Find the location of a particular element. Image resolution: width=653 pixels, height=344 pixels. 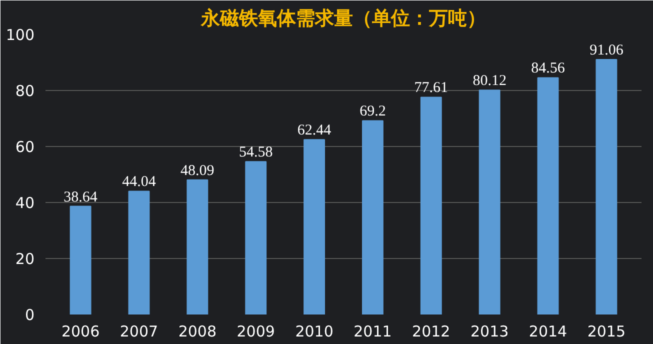

x-tick-label: 2008 is located at coordinates (197, 331).